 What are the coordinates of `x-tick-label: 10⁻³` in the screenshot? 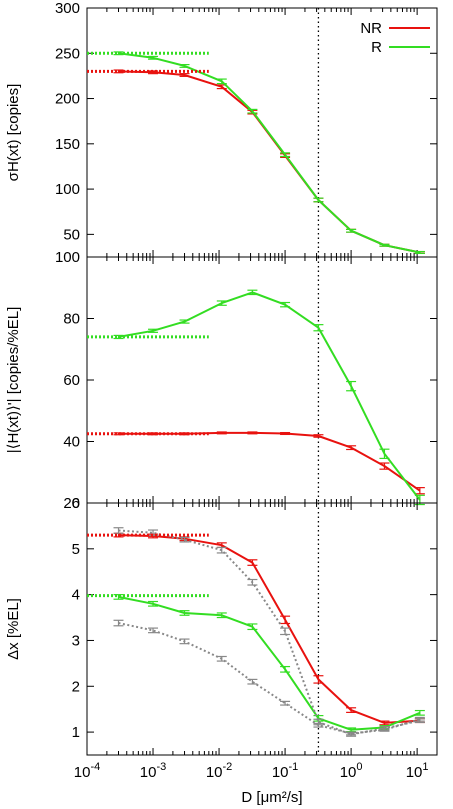 It's located at (153, 771).